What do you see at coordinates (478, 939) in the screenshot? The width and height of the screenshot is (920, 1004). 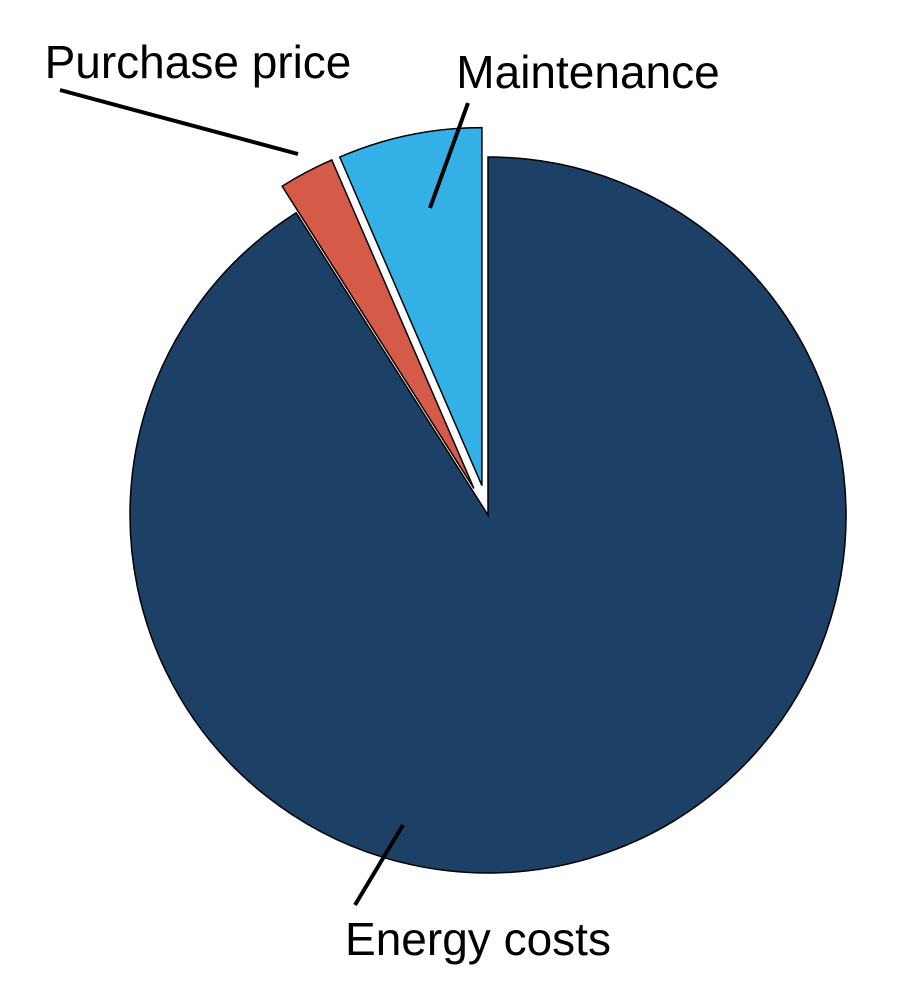 I see `slice-label-energy-costs: Energy costs` at bounding box center [478, 939].